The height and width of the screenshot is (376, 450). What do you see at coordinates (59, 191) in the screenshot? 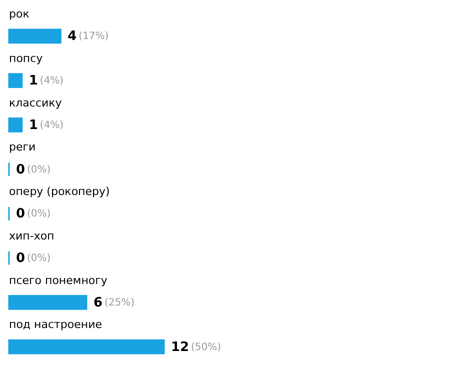
I see `y-tick-label: оперу (рокоперу)` at bounding box center [59, 191].